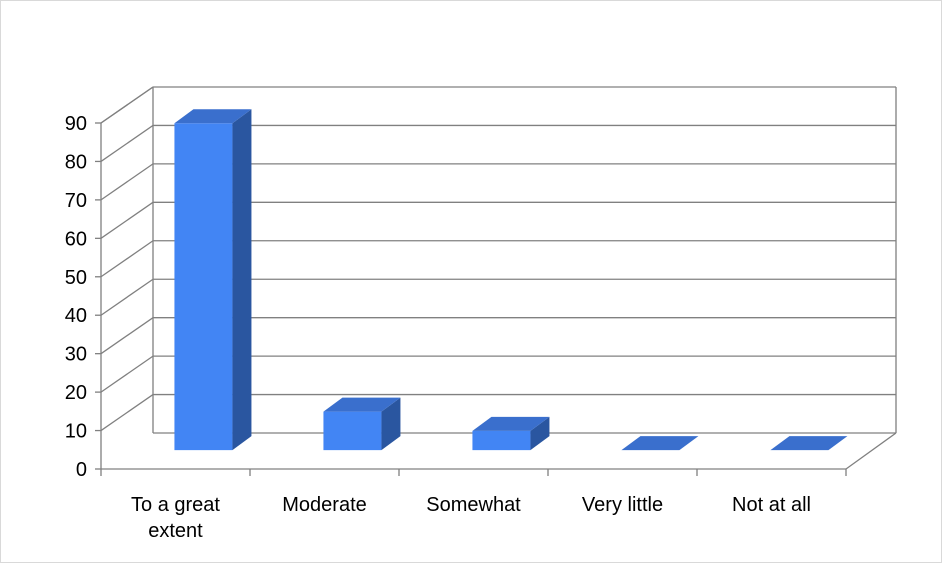 The image size is (942, 567). Describe the element at coordinates (76, 239) in the screenshot. I see `y-tick-label: 60` at that location.